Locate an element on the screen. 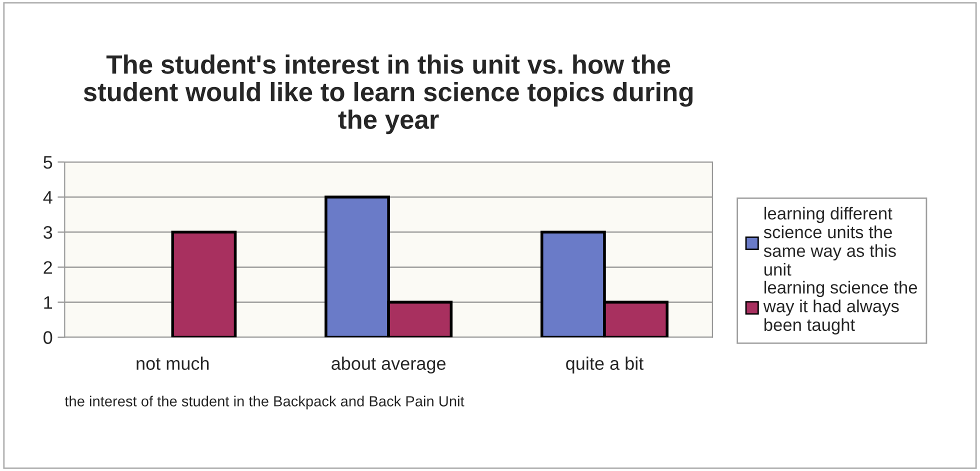 The image size is (980, 471). x-tick-label: not much is located at coordinates (172, 363).